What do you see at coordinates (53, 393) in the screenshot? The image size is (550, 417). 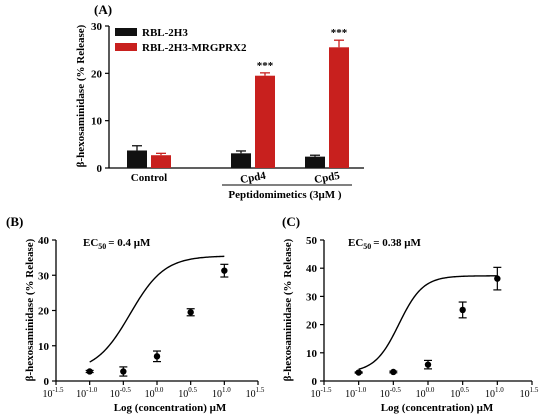 I see `panel-b-xtick-label-1-5: 10-1.5` at bounding box center [53, 393].